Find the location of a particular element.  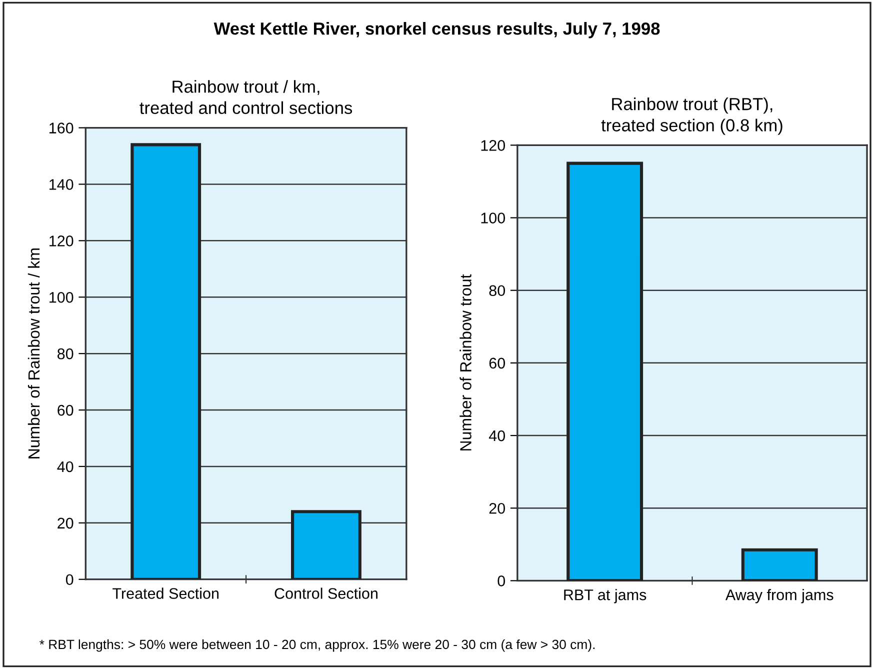

x-tick-label: Away from jams is located at coordinates (779, 596).